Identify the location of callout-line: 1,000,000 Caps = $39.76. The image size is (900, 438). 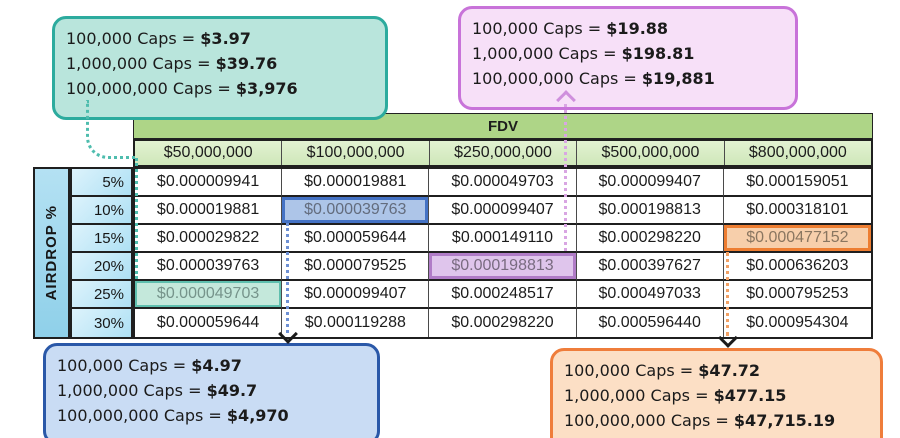
(220, 63).